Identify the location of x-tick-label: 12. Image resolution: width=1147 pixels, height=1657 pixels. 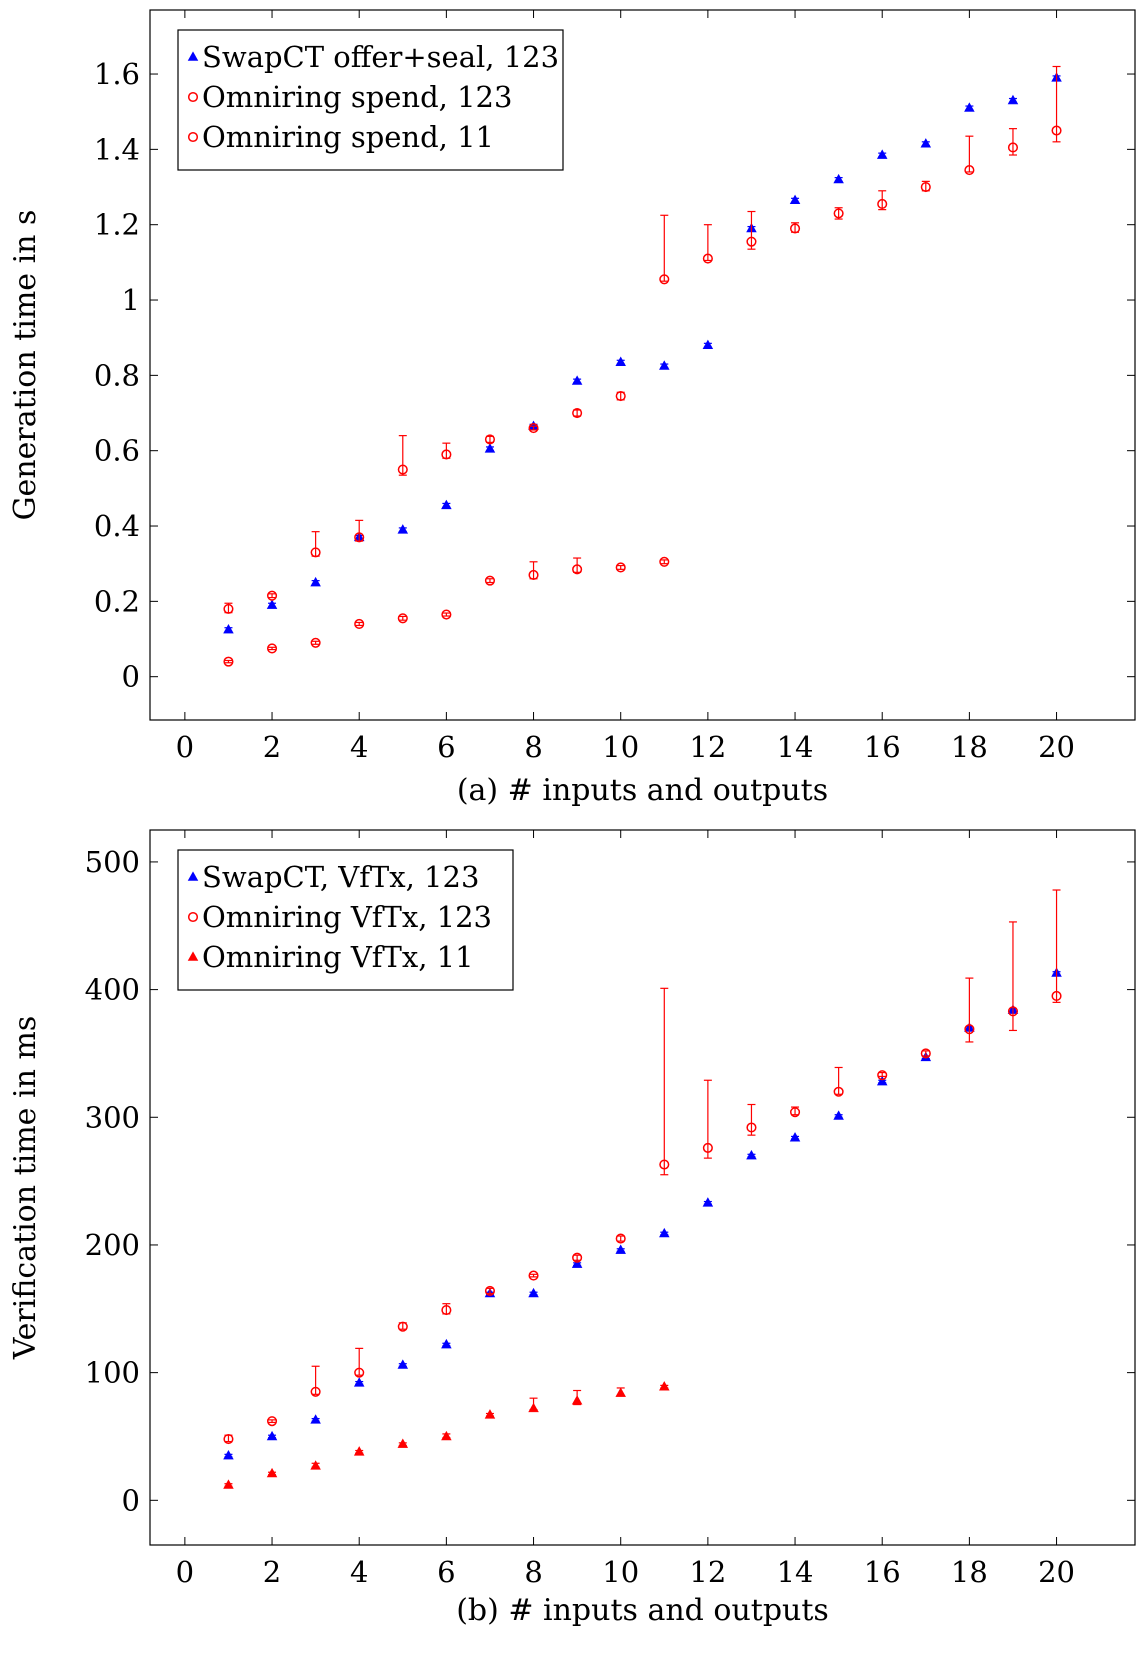
(707, 1572).